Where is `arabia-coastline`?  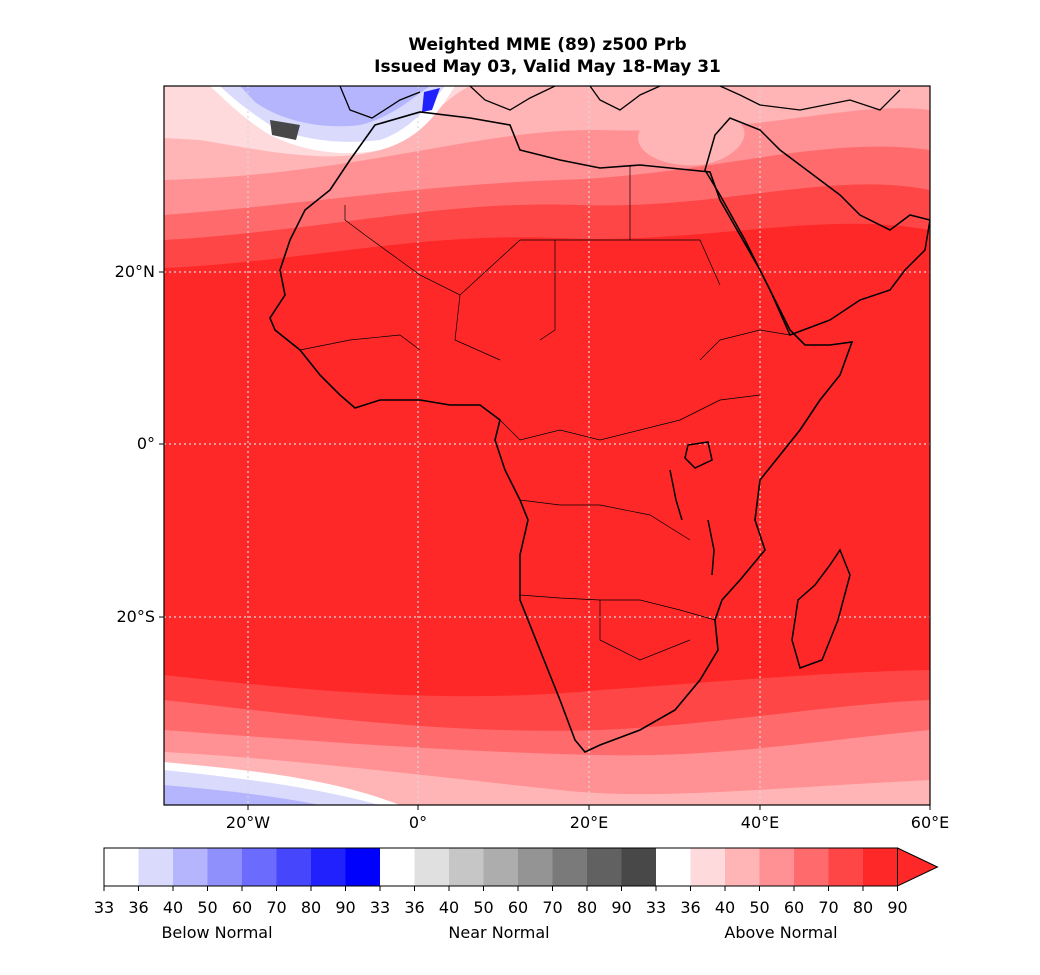
arabia-coastline is located at coordinates (817, 226).